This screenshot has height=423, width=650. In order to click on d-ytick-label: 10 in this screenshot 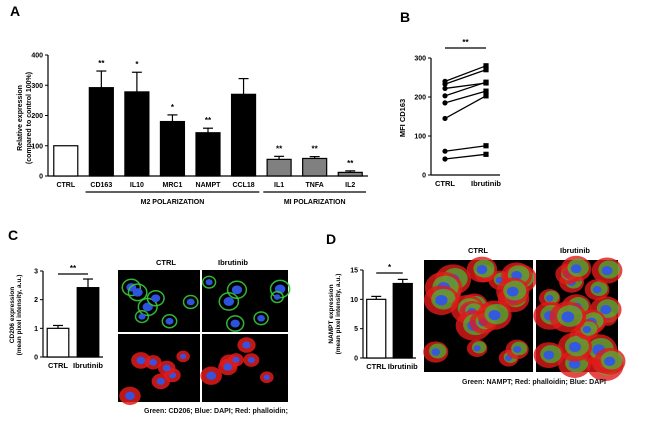, I will do `click(354, 300)`.